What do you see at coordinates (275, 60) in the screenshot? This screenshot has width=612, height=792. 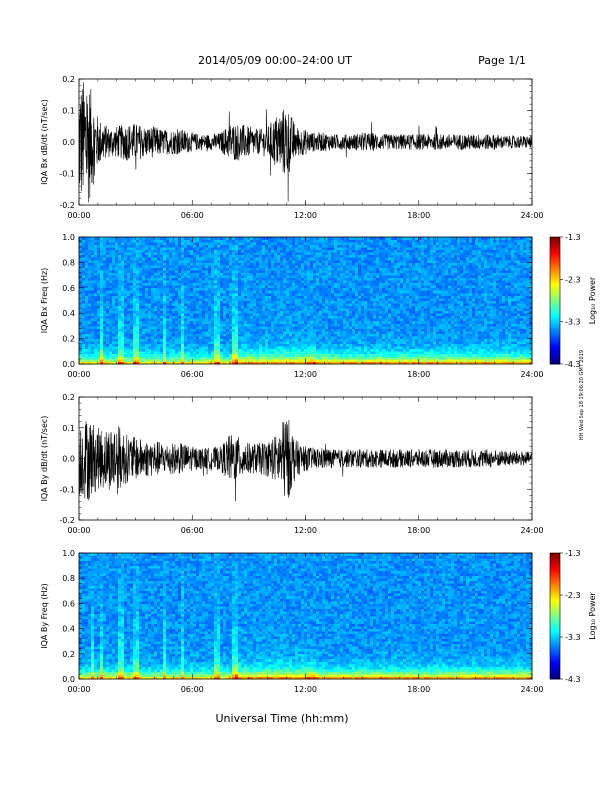 I see `page-title: 2014/05/09 00:00–24:00 UT` at bounding box center [275, 60].